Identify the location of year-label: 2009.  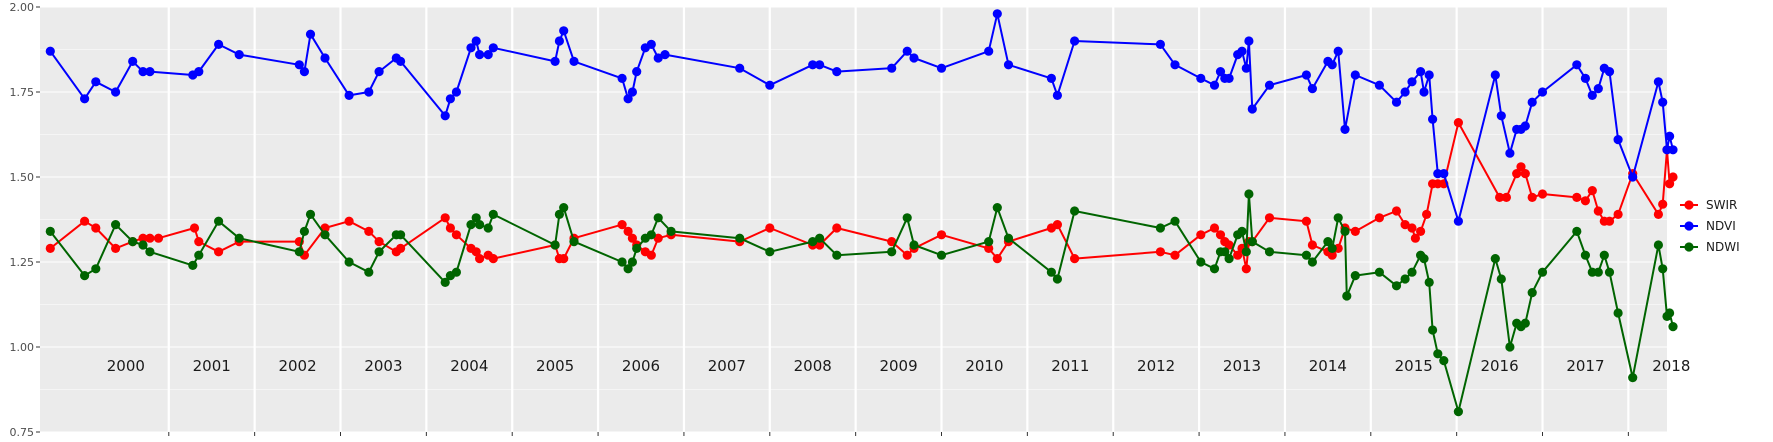
(898, 366).